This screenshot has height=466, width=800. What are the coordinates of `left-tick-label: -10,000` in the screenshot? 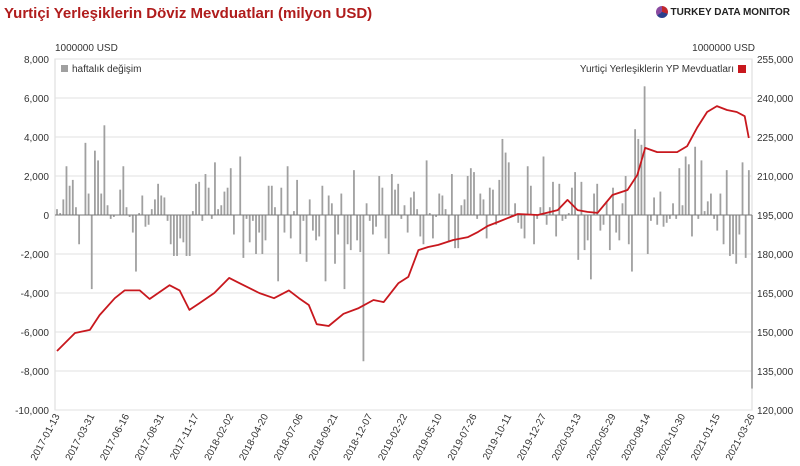 It's located at (32, 411).